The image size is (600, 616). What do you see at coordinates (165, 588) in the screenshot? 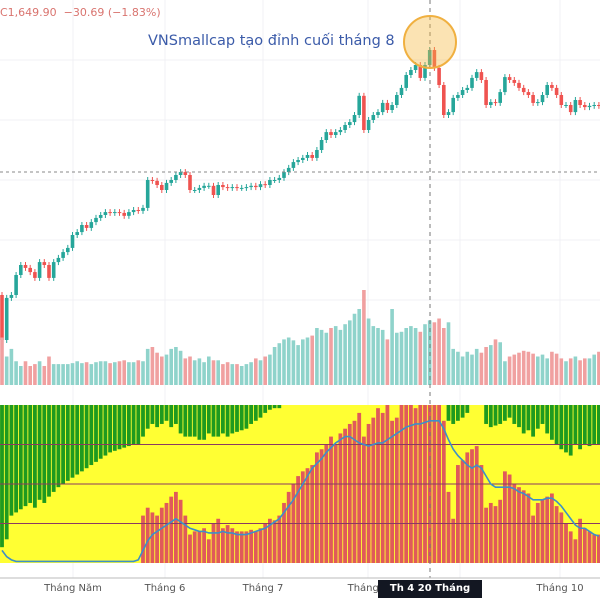
I see `x-tick-label: Tháng 6` at bounding box center [165, 588].